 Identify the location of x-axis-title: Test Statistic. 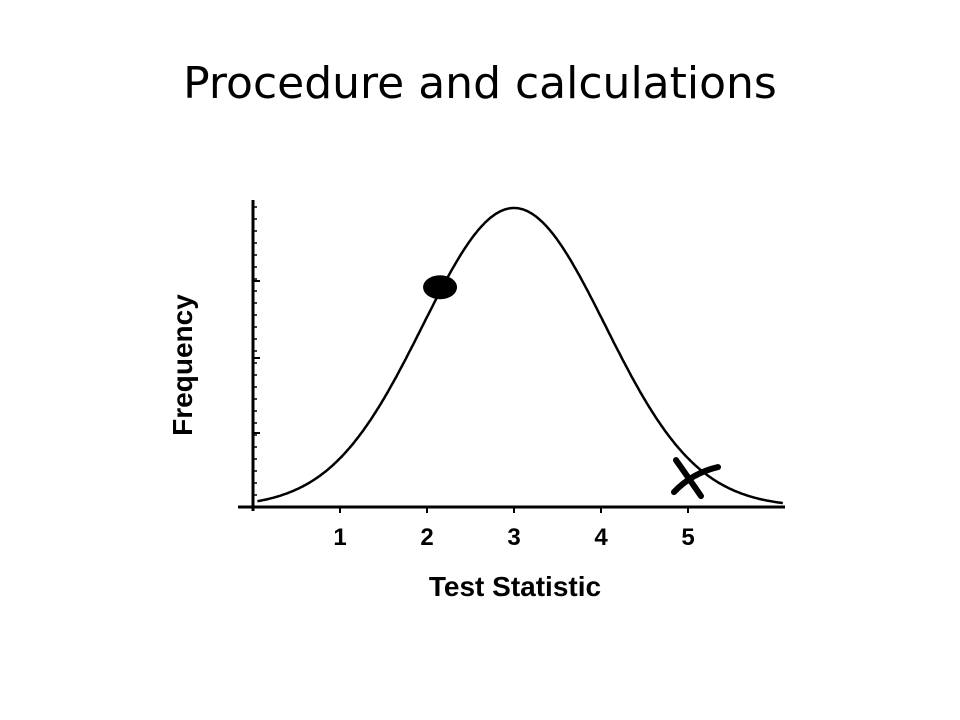
(515, 586).